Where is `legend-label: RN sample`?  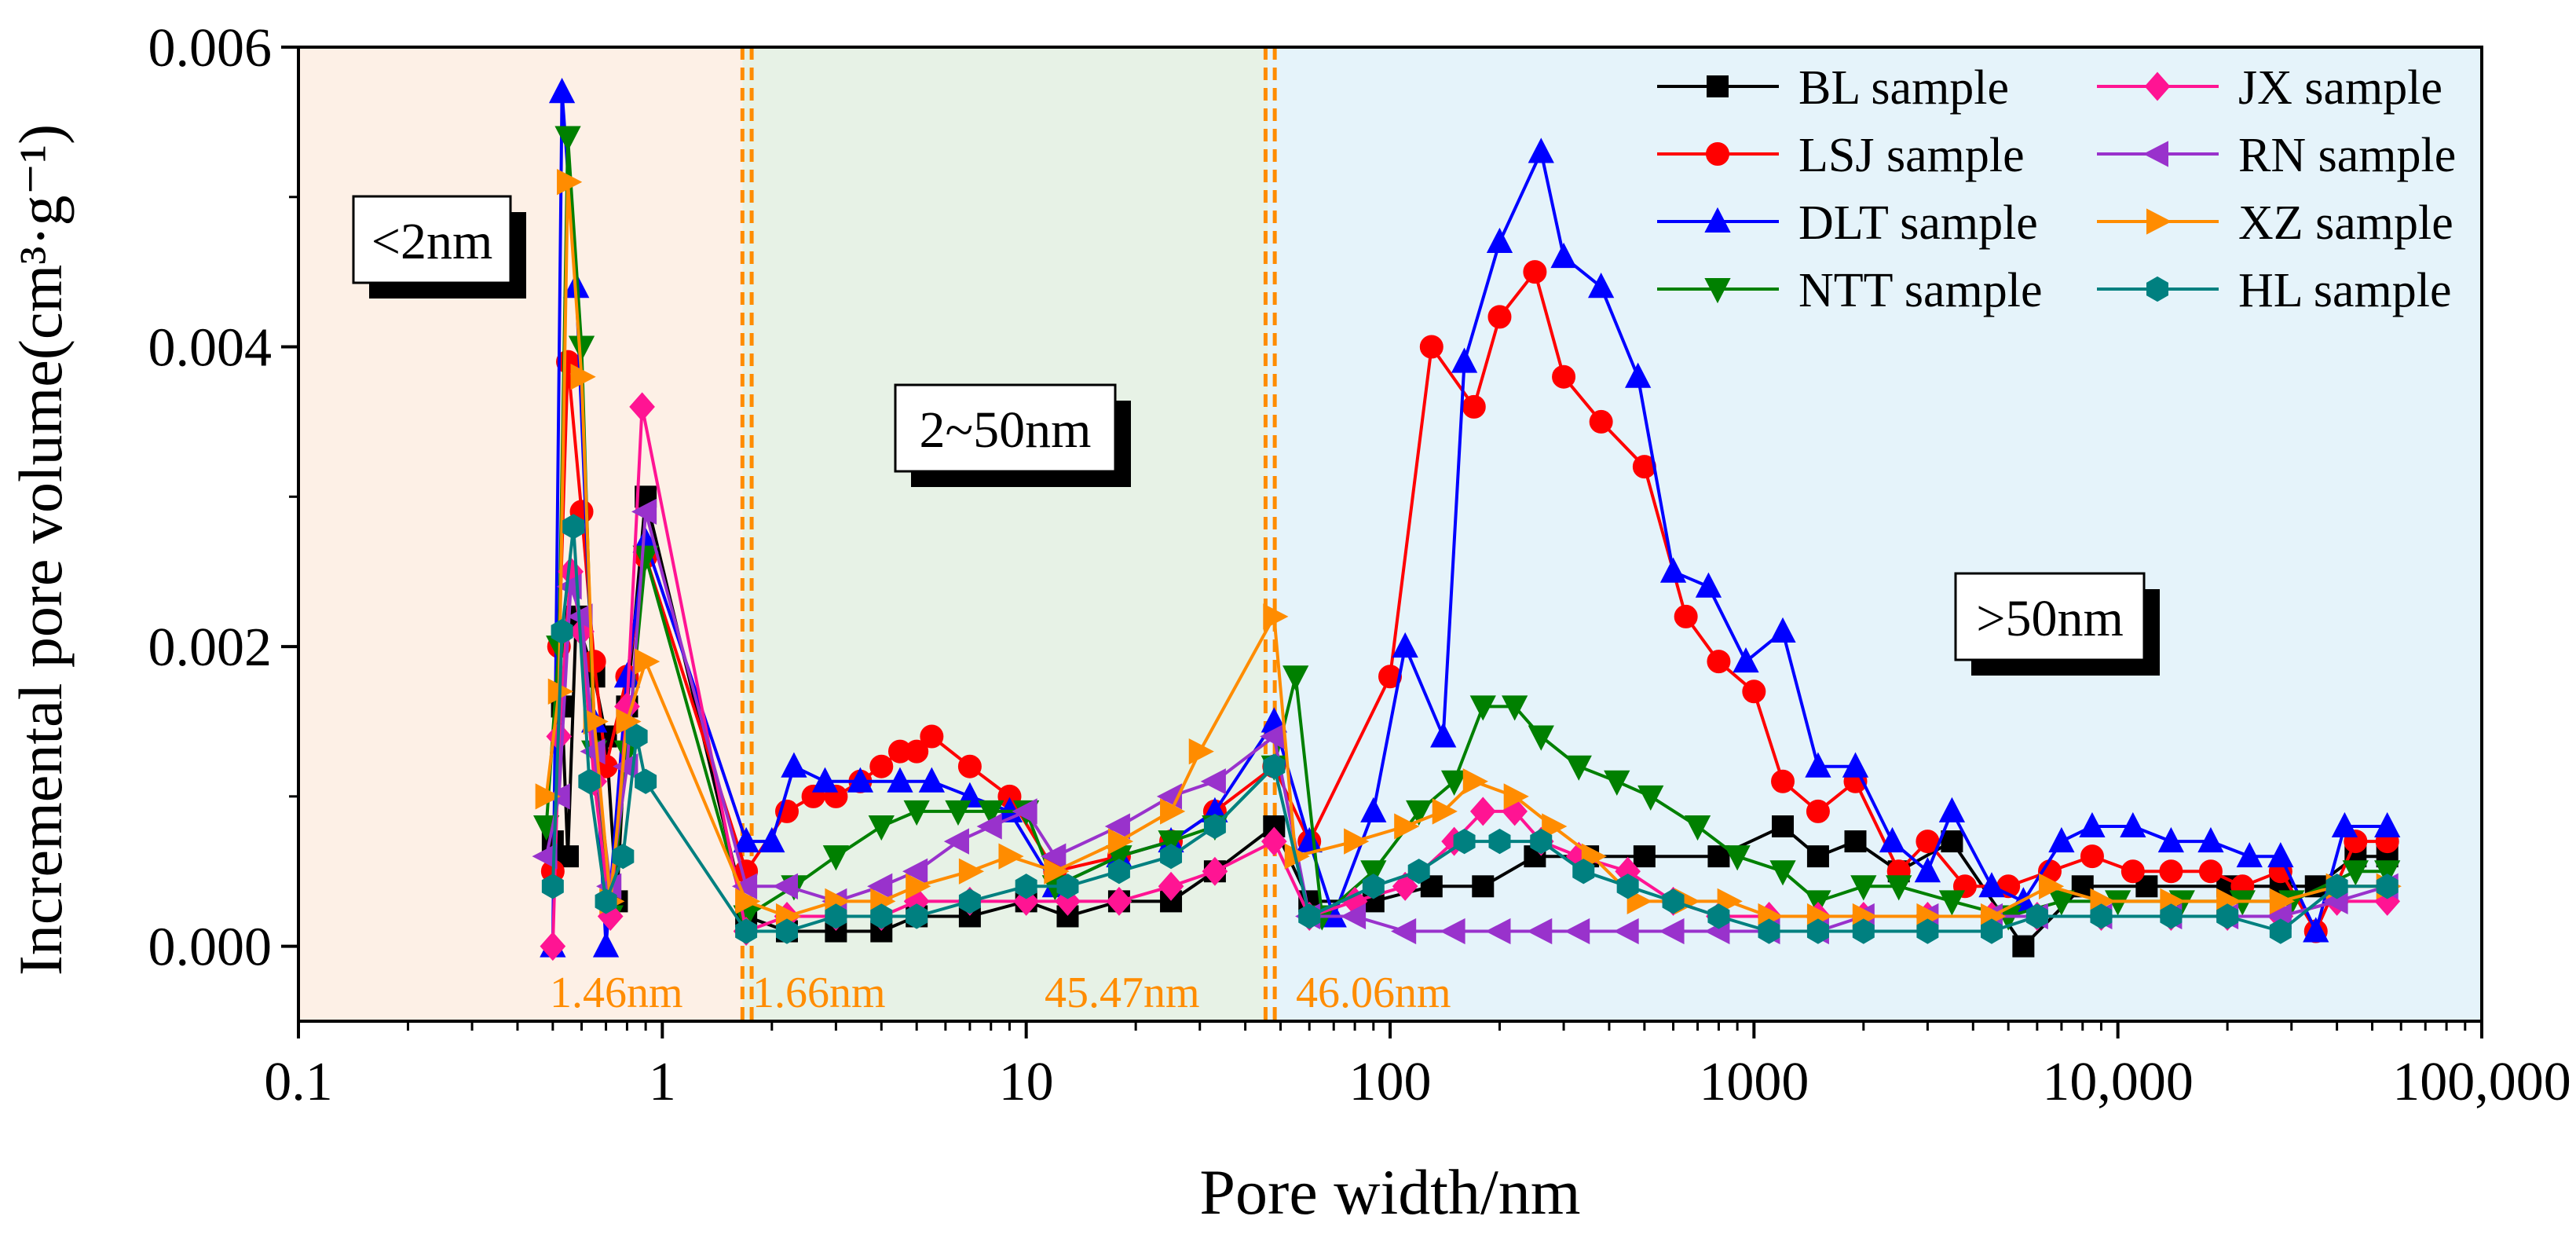 legend-label: RN sample is located at coordinates (2347, 155).